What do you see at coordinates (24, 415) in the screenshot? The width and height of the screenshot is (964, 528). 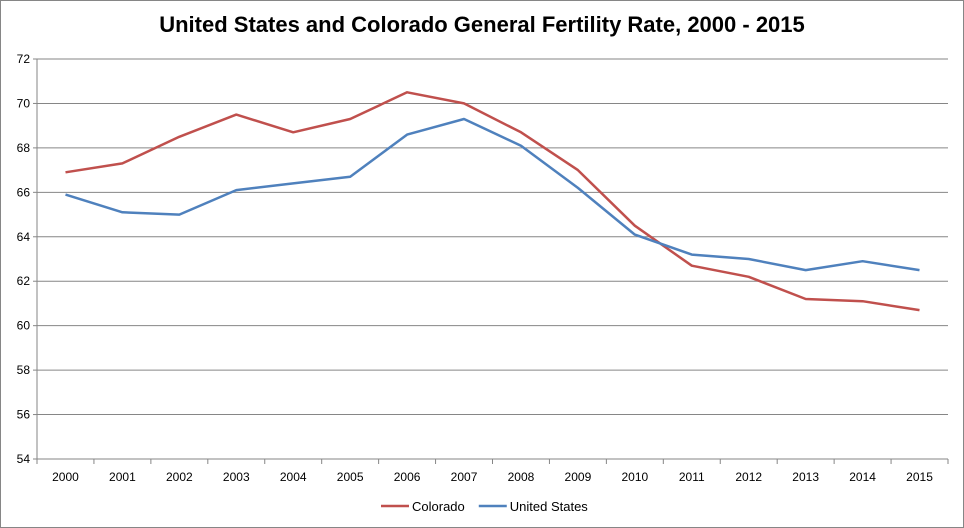 I see `y-tick-label: 56` at bounding box center [24, 415].